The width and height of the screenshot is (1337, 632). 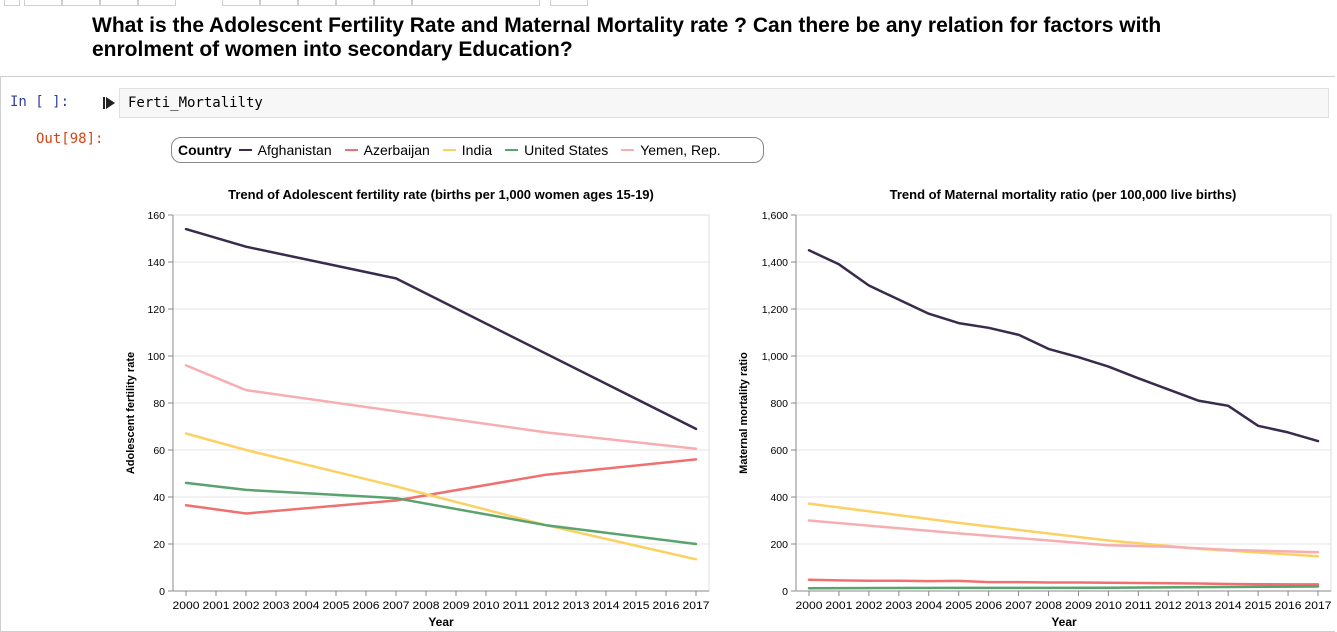 I want to click on mortality-series-india, so click(x=1063, y=530).